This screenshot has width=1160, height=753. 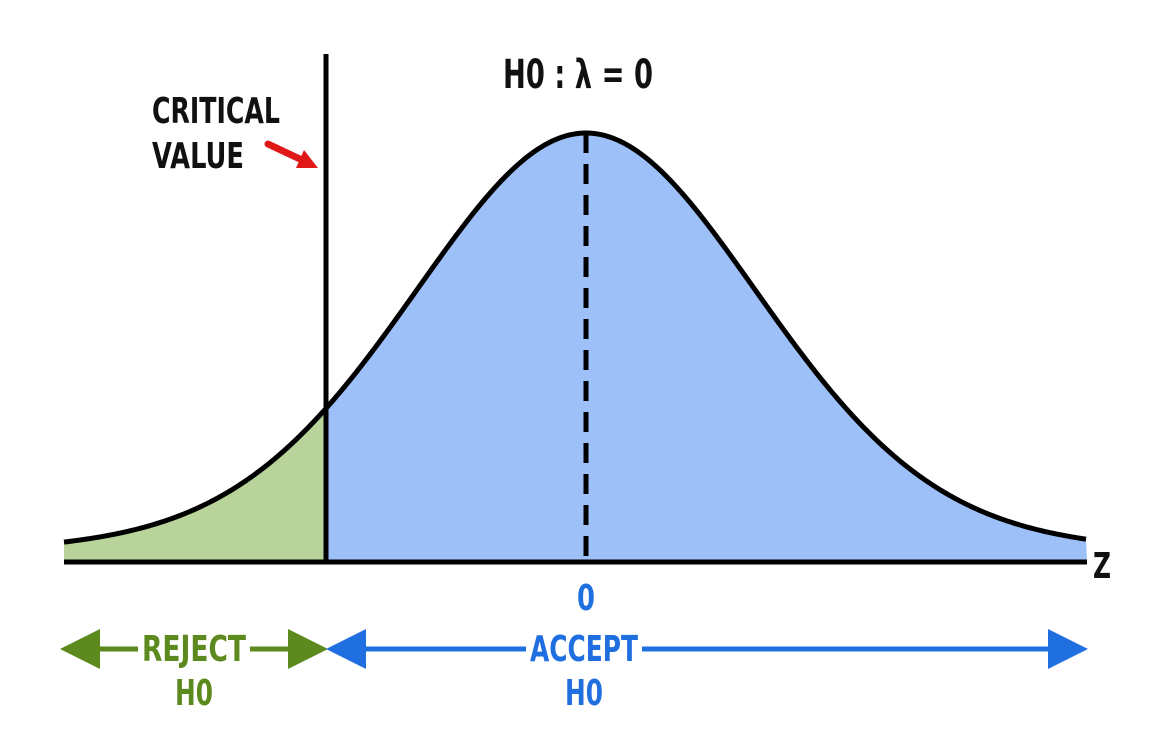 I want to click on accept-label-line1: ACCEPT, so click(x=584, y=649).